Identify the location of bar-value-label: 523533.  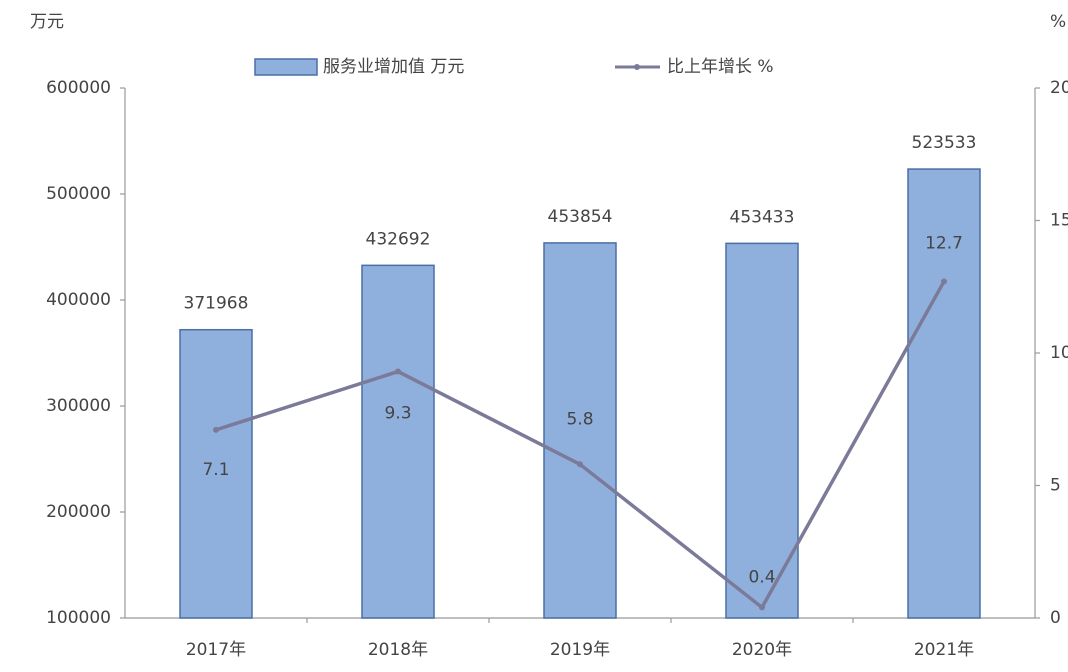
(944, 143).